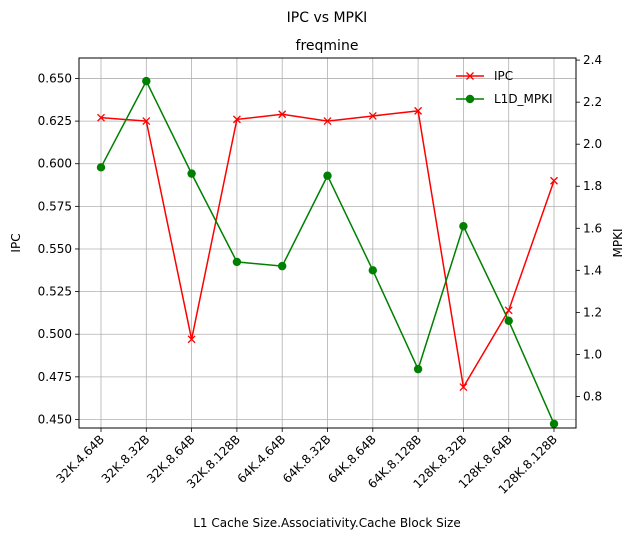 The width and height of the screenshot is (636, 539). I want to click on y-tick-label-left: 0.625, so click(55, 121).